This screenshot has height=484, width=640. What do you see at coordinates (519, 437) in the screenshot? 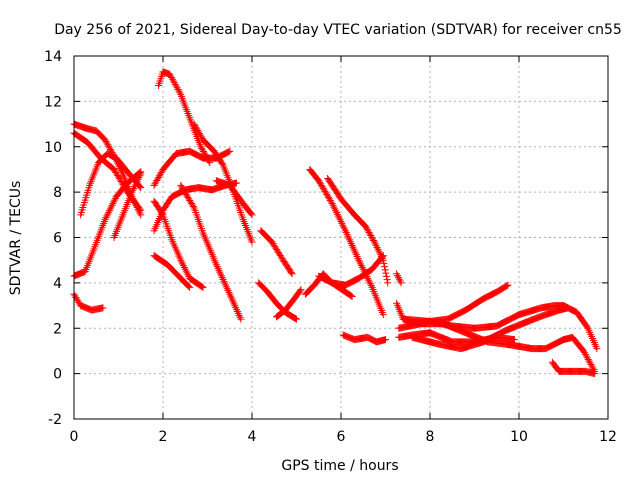
I see `x-tick-label: 10` at bounding box center [519, 437].